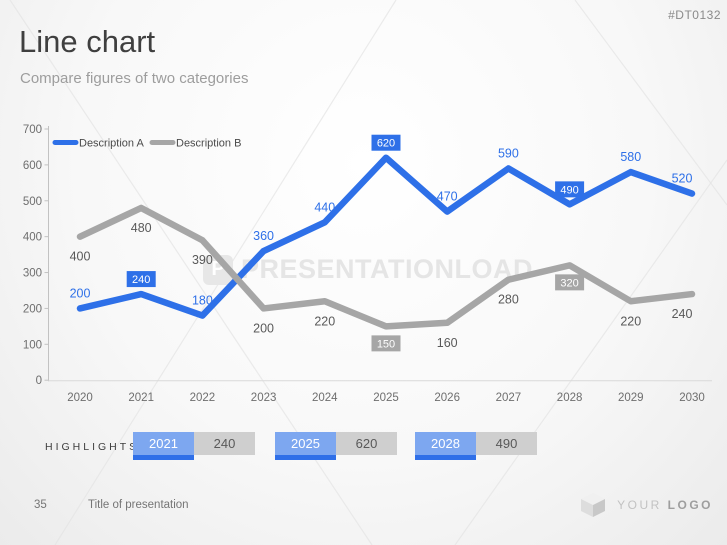 Image resolution: width=727 pixels, height=545 pixels. What do you see at coordinates (141, 398) in the screenshot?
I see `svg-text: 2021` at bounding box center [141, 398].